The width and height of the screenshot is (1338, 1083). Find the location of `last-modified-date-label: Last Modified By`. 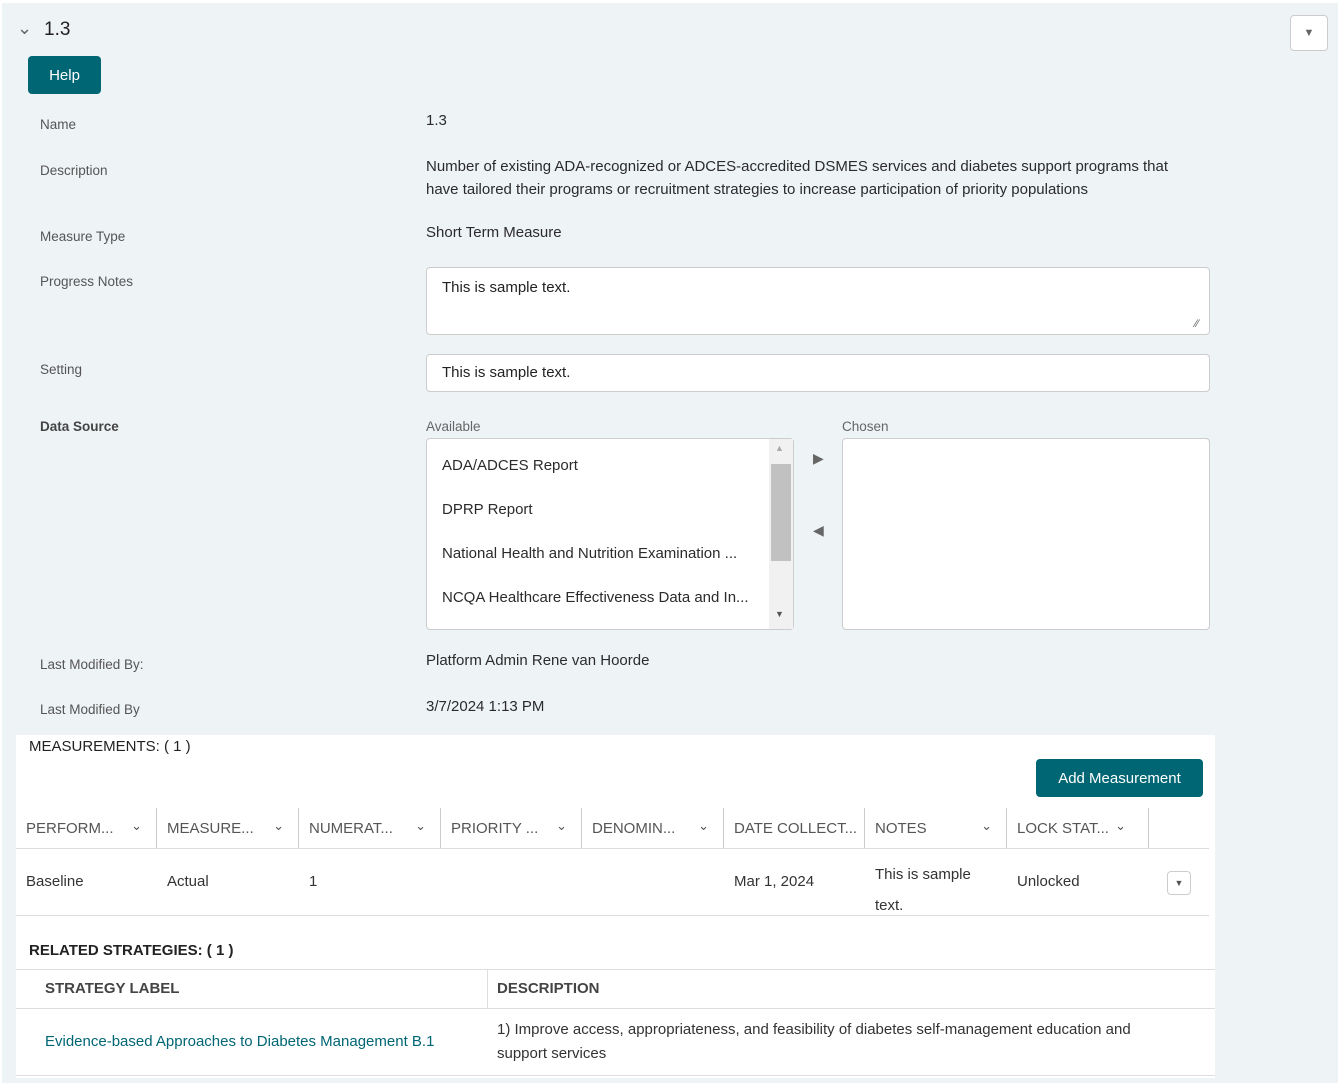

last-modified-date-label: Last Modified By is located at coordinates (90, 709).